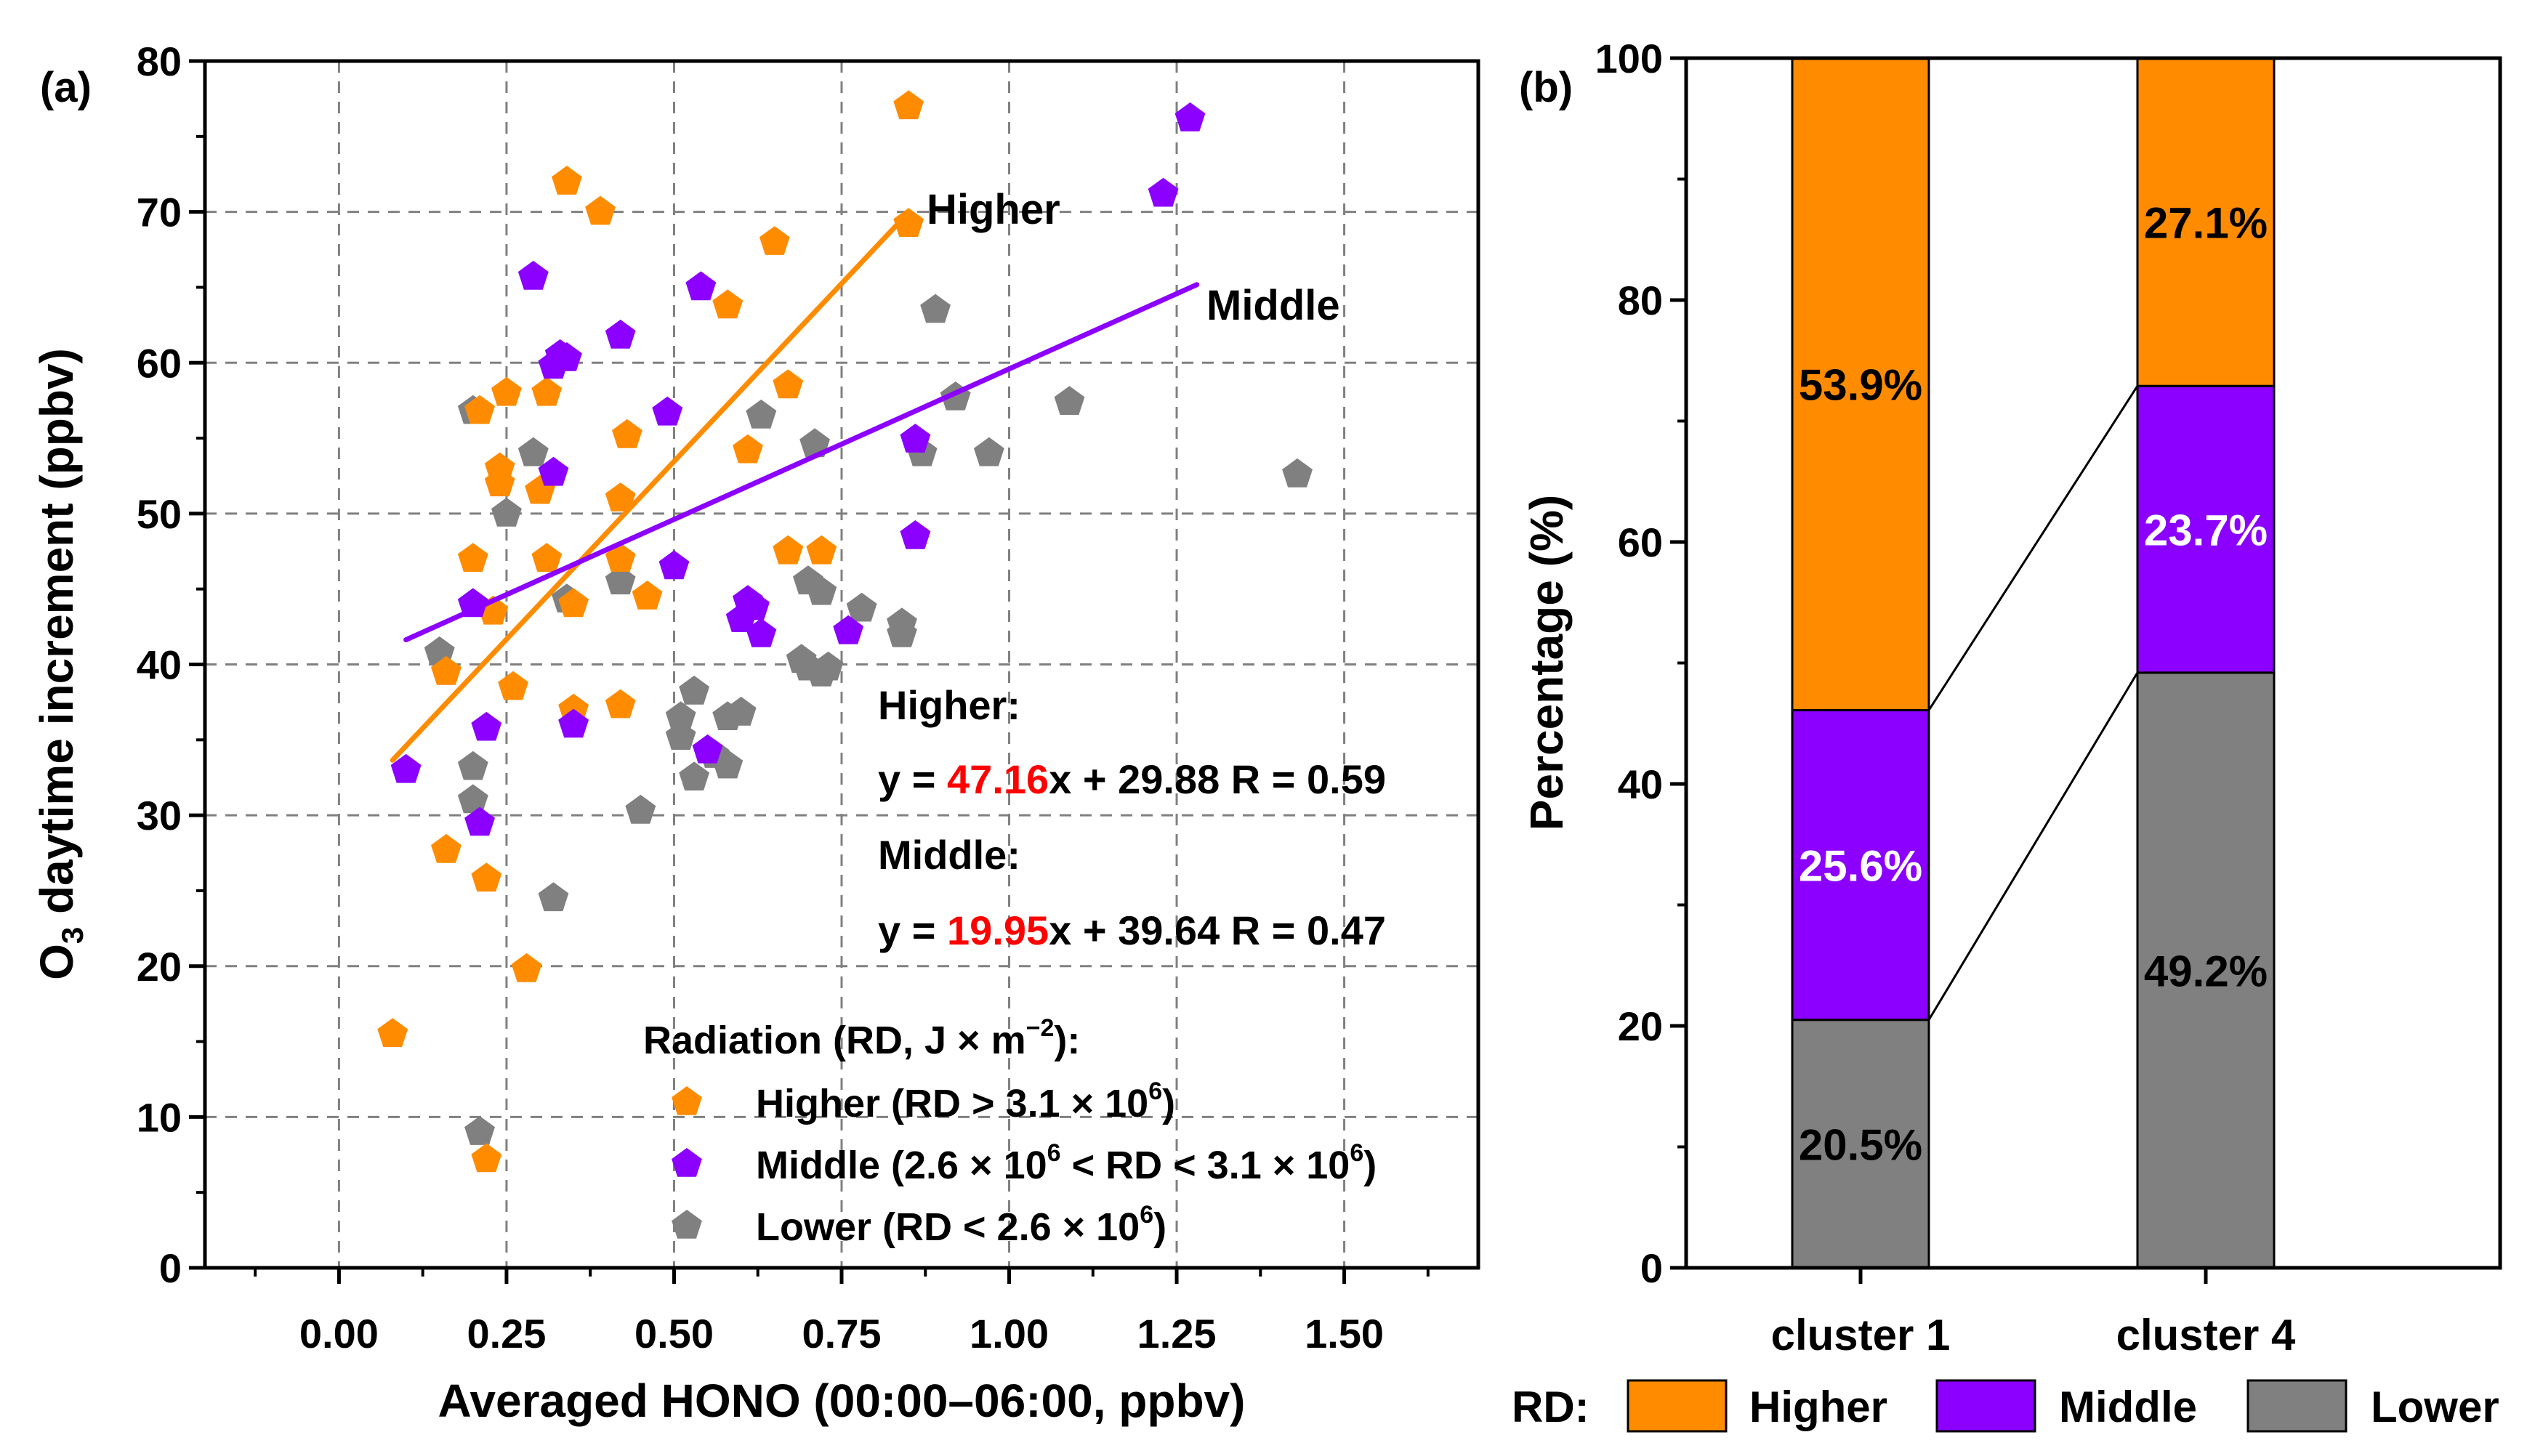  What do you see at coordinates (159, 514) in the screenshot?
I see `y-tick-label: 50` at bounding box center [159, 514].